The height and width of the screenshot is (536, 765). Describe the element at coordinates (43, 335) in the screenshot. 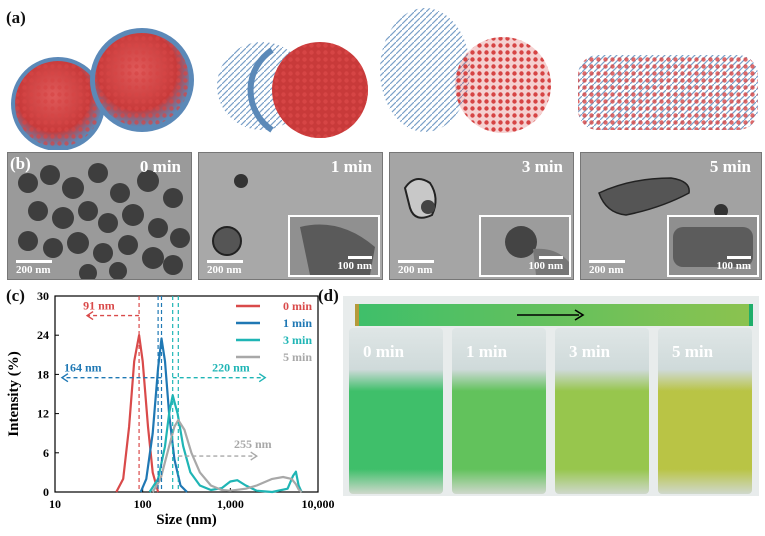

I see `y-tick-label: 24` at that location.